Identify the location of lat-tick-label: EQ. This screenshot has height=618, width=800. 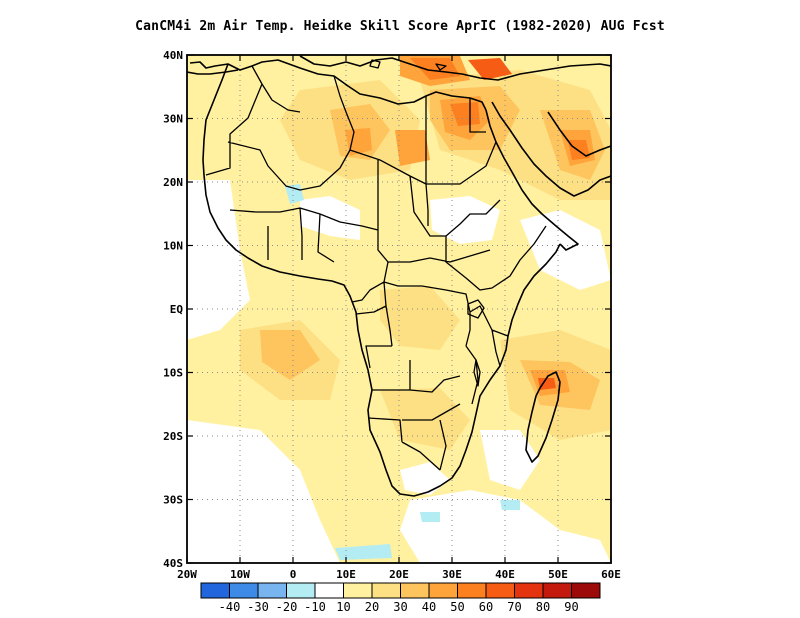
(177, 309).